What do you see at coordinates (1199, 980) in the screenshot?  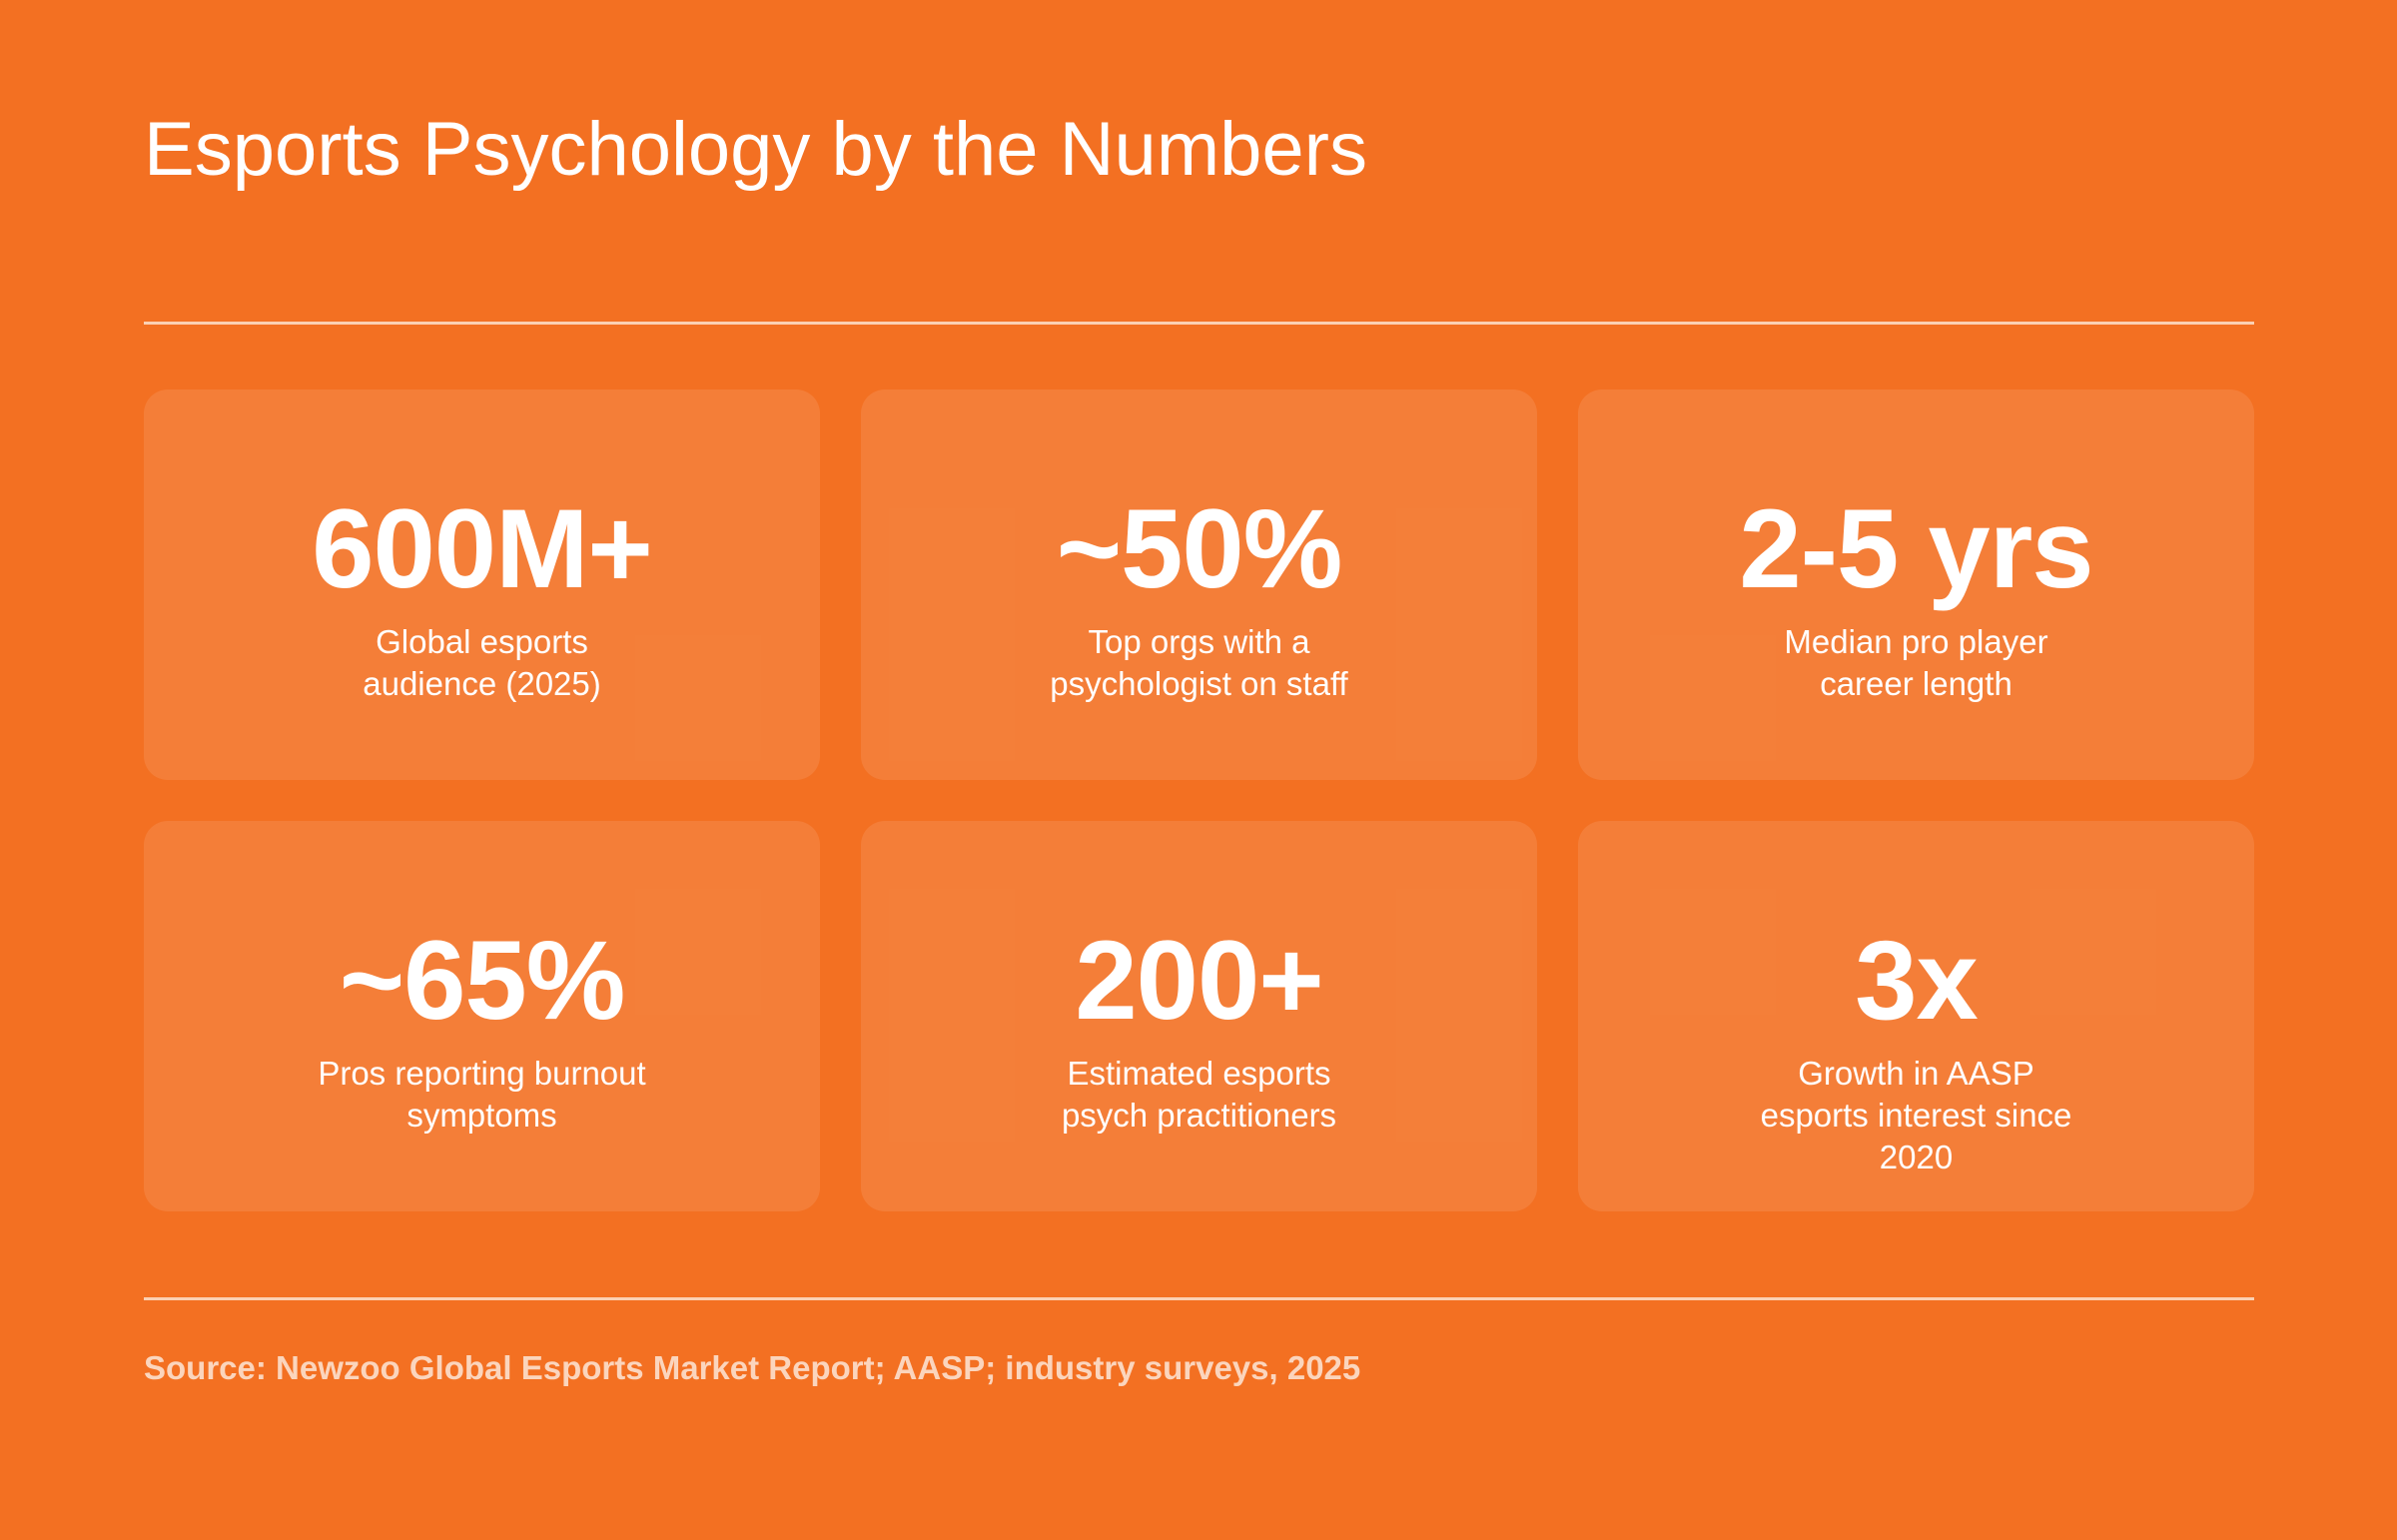 I see `stat-value: 200+` at bounding box center [1199, 980].